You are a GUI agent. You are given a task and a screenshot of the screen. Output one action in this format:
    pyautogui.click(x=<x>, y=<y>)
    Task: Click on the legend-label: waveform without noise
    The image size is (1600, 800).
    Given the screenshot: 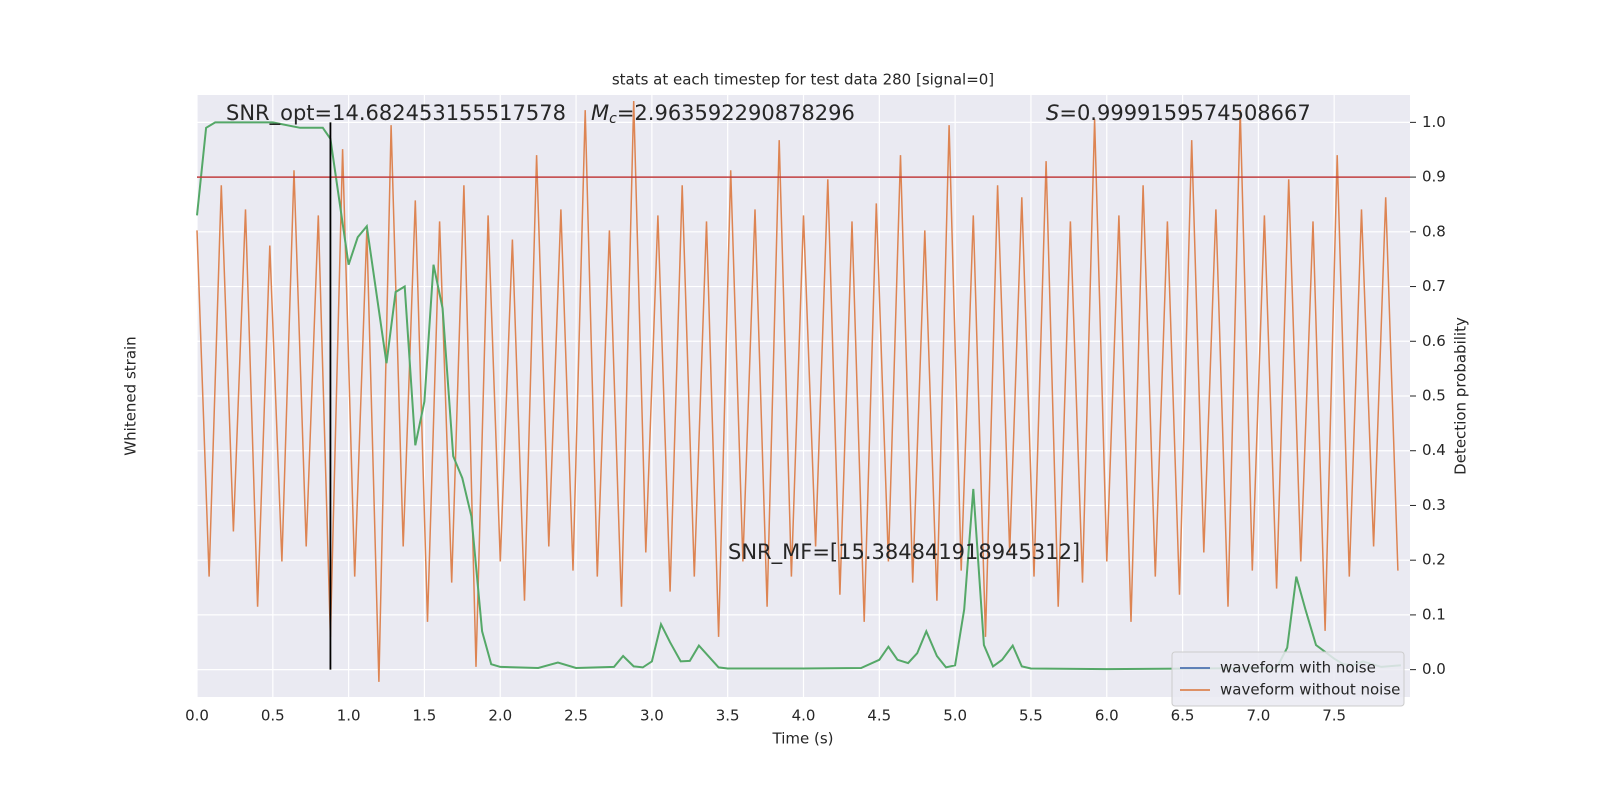 What is the action you would take?
    pyautogui.click(x=1310, y=690)
    